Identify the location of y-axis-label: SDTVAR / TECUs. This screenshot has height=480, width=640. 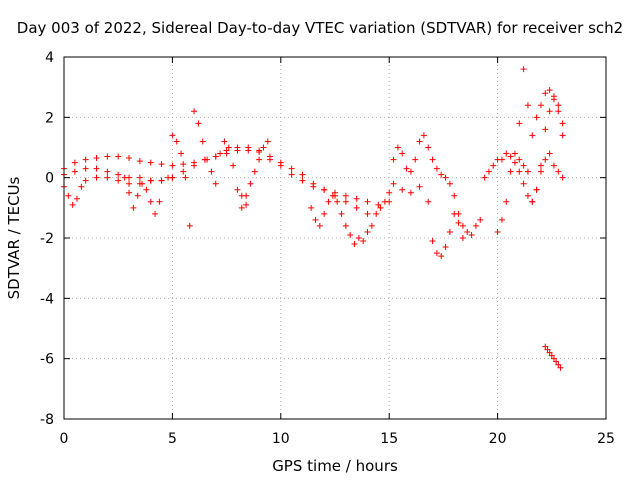
(14, 237).